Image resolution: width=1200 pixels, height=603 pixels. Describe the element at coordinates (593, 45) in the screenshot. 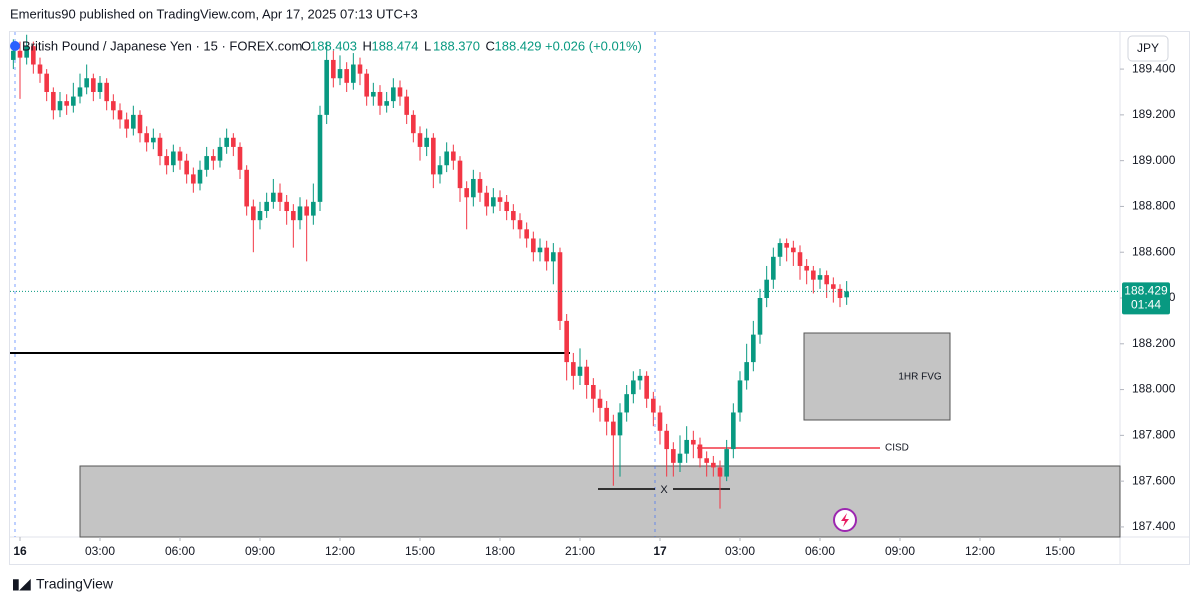

I see `change: +0.026 (+0.01%)` at that location.